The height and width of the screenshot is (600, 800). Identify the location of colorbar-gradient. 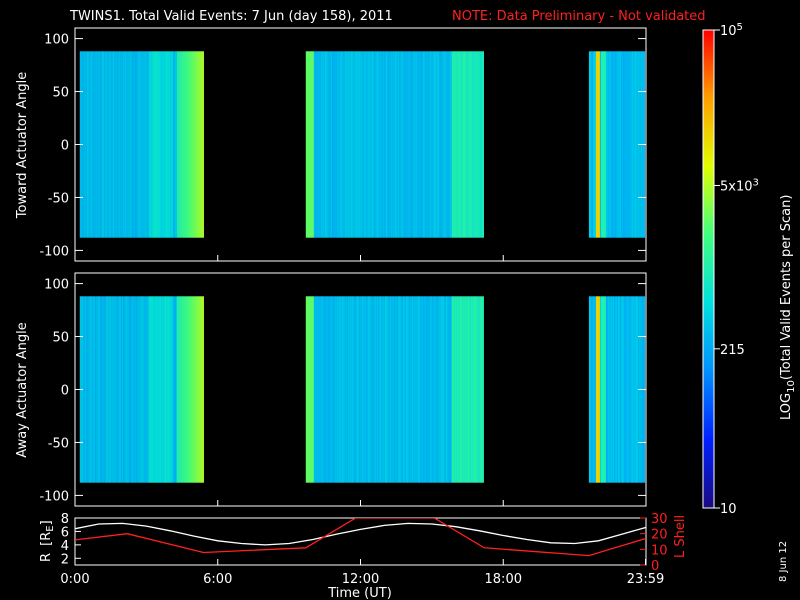
(708, 269).